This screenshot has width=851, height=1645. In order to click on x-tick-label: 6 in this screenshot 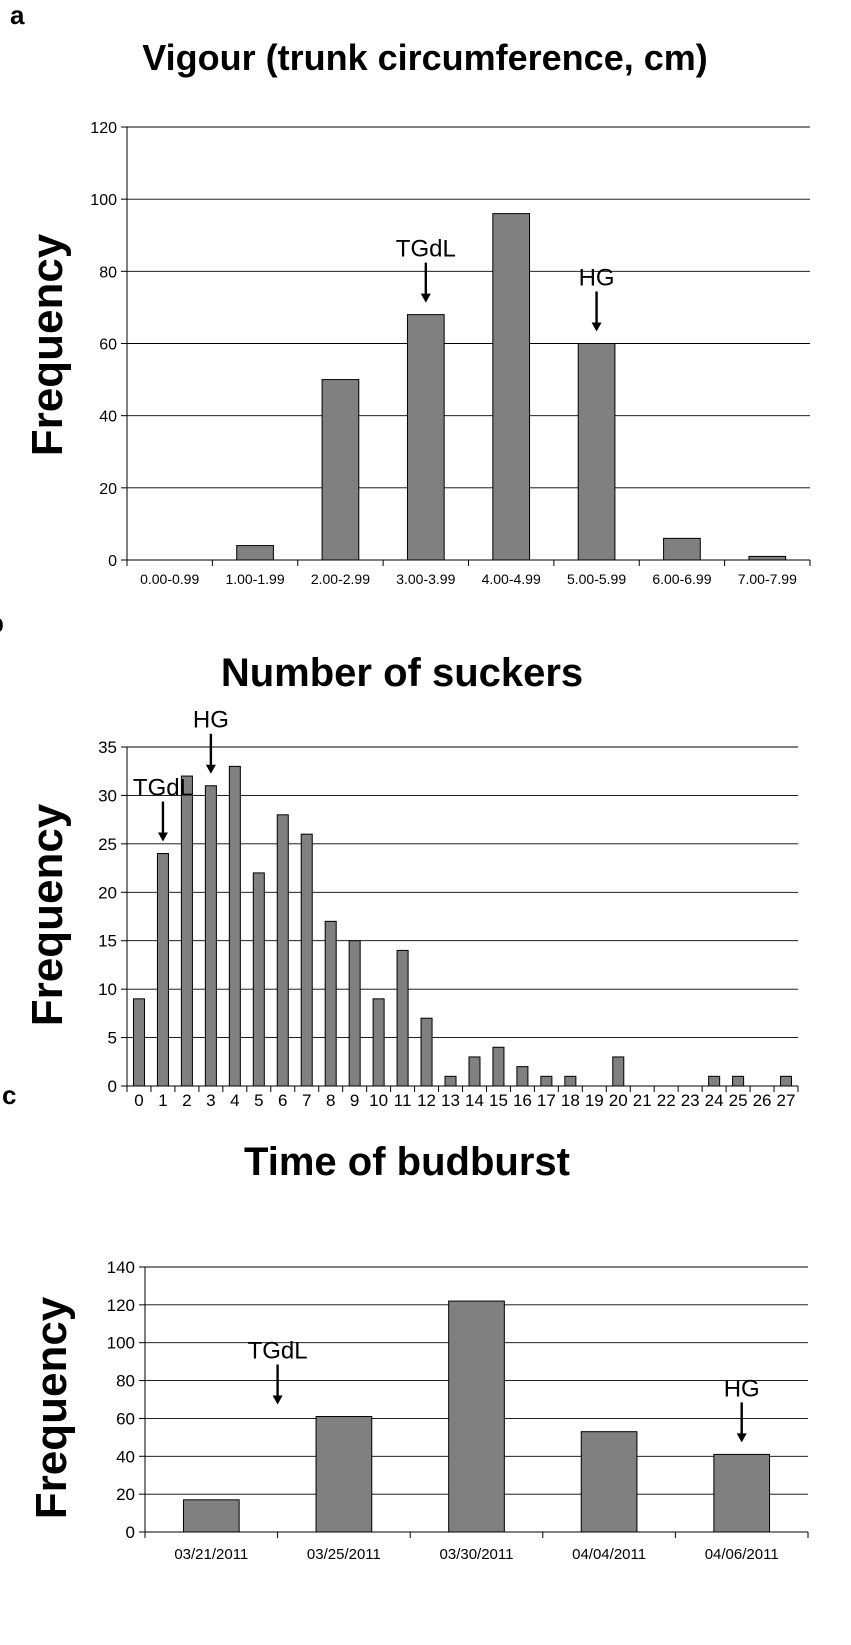, I will do `click(282, 1100)`.